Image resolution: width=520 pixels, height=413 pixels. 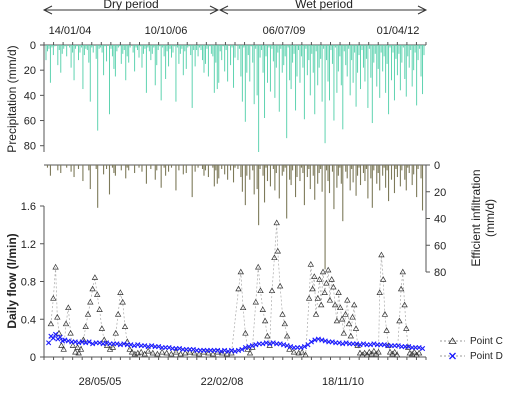 I want to click on dry-period-arrow-head-left, so click(x=47, y=10).